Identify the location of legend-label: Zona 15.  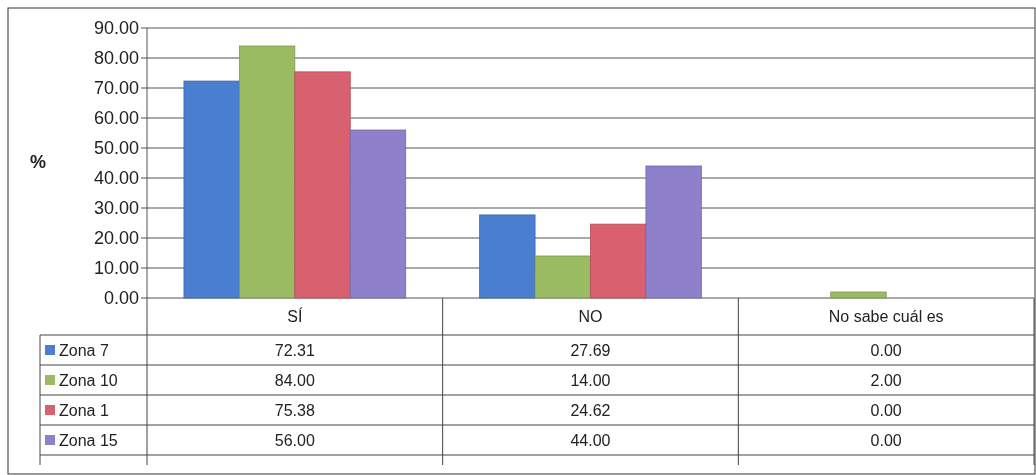
(88, 440).